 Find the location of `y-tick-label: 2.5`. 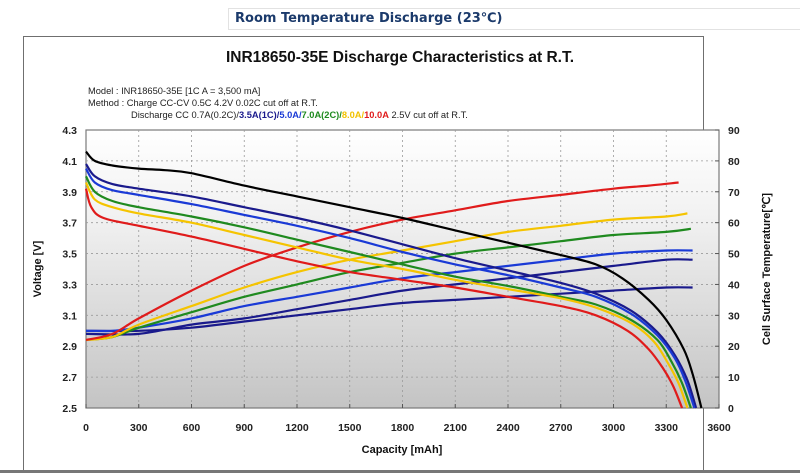

y-tick-label: 2.5 is located at coordinates (69, 409).